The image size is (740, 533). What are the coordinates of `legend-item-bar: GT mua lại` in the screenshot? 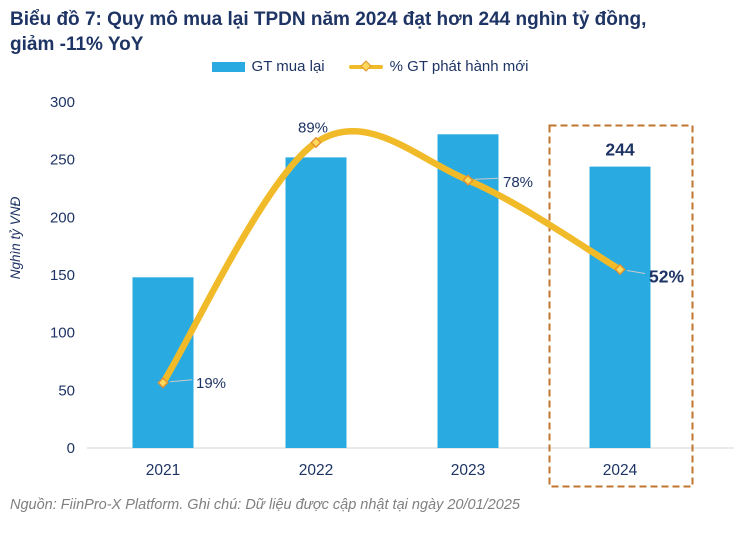 It's located at (268, 66).